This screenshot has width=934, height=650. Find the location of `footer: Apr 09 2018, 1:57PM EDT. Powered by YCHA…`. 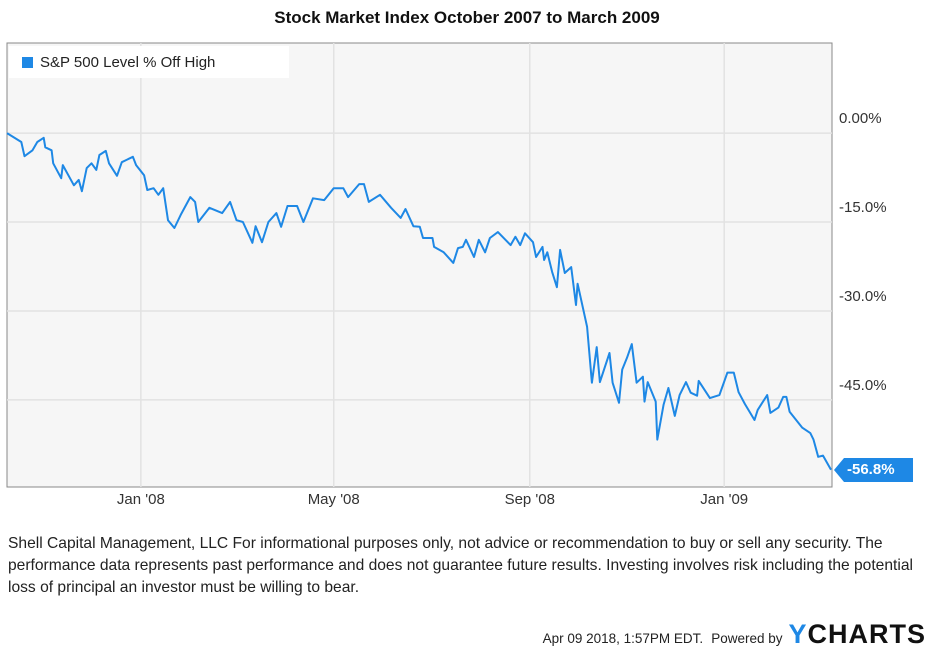

footer: Apr 09 2018, 1:57PM EDT. Powered by YCHA… is located at coordinates (734, 634).